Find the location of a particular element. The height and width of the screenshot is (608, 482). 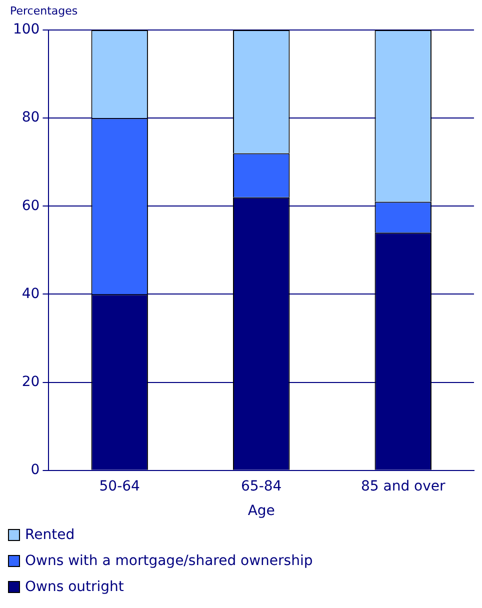

y-tick-label: 20 is located at coordinates (31, 382).